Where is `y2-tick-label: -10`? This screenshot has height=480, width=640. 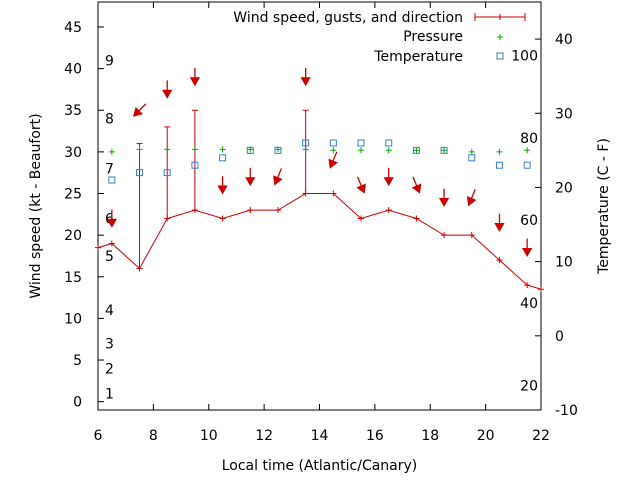
y2-tick-label: -10 is located at coordinates (566, 411).